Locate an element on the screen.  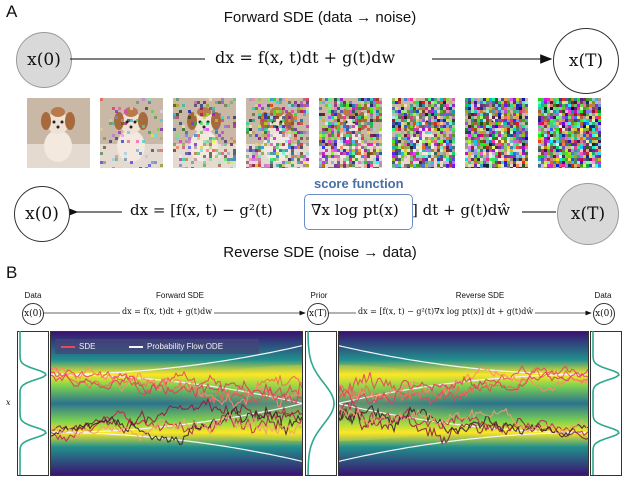
node-xT-forward: x(T) is located at coordinates (586, 61).